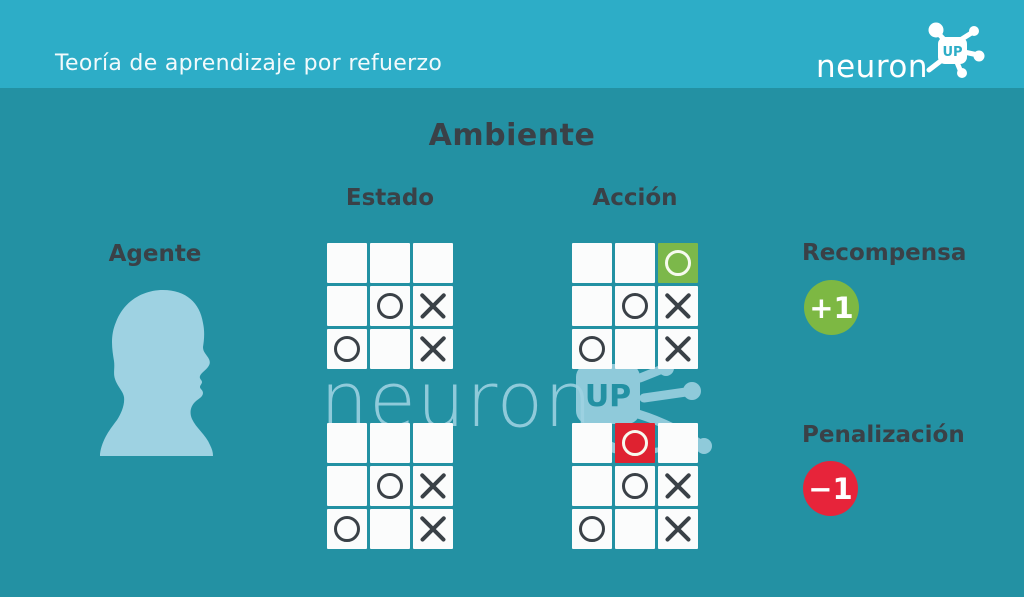 This screenshot has width=1024, height=597. What do you see at coordinates (155, 254) in the screenshot?
I see `agente-label: Agente` at bounding box center [155, 254].